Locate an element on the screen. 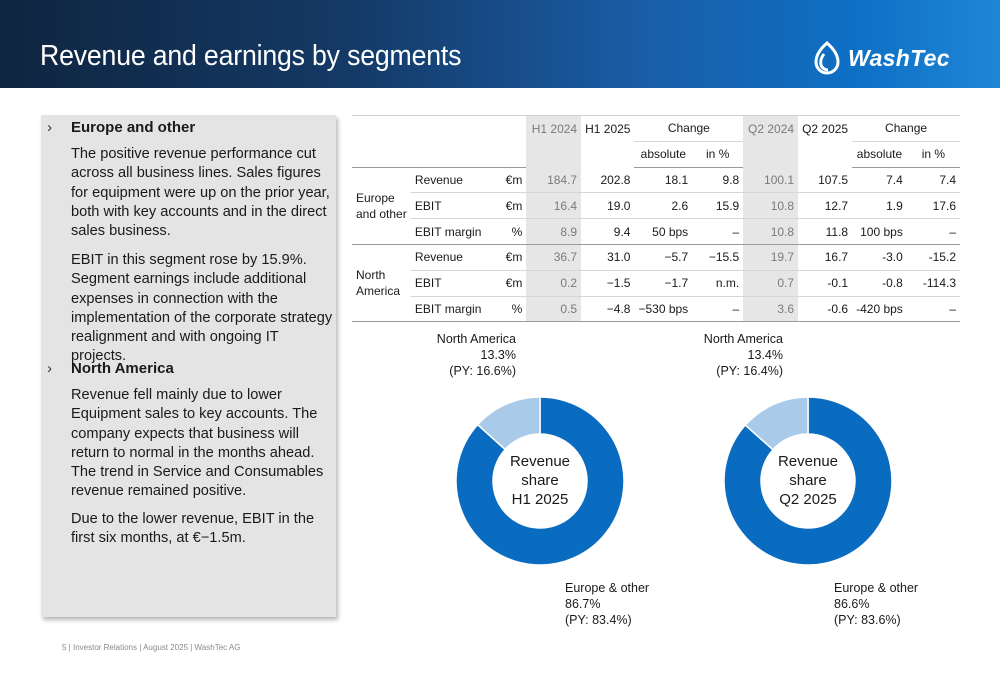  col-q2-2025: Q2 2025 is located at coordinates (825, 141).